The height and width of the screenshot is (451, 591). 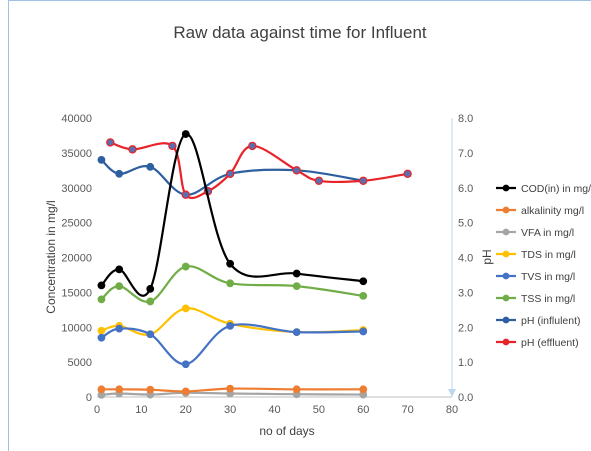 I want to click on y-tick-label: 20000, so click(x=76, y=259).